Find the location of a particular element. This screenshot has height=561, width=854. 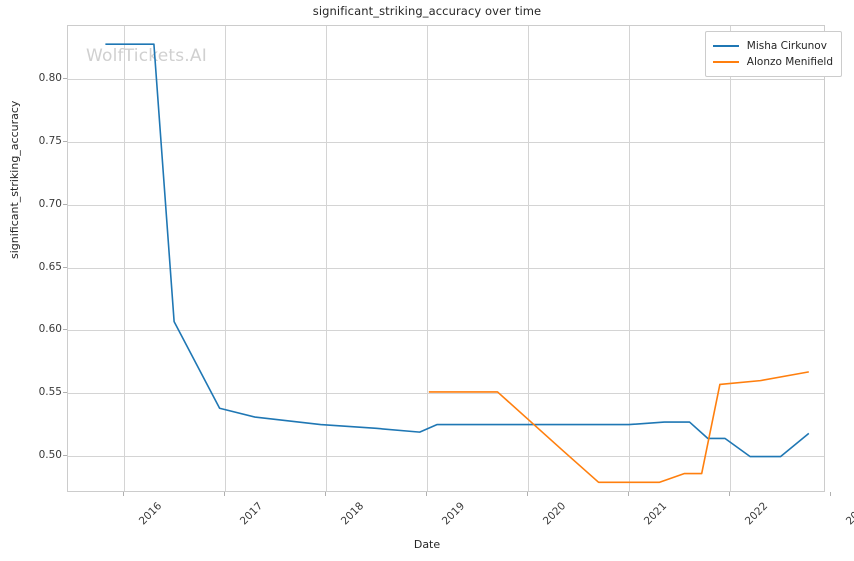

y-tick-label: 0.55 is located at coordinates (50, 392).